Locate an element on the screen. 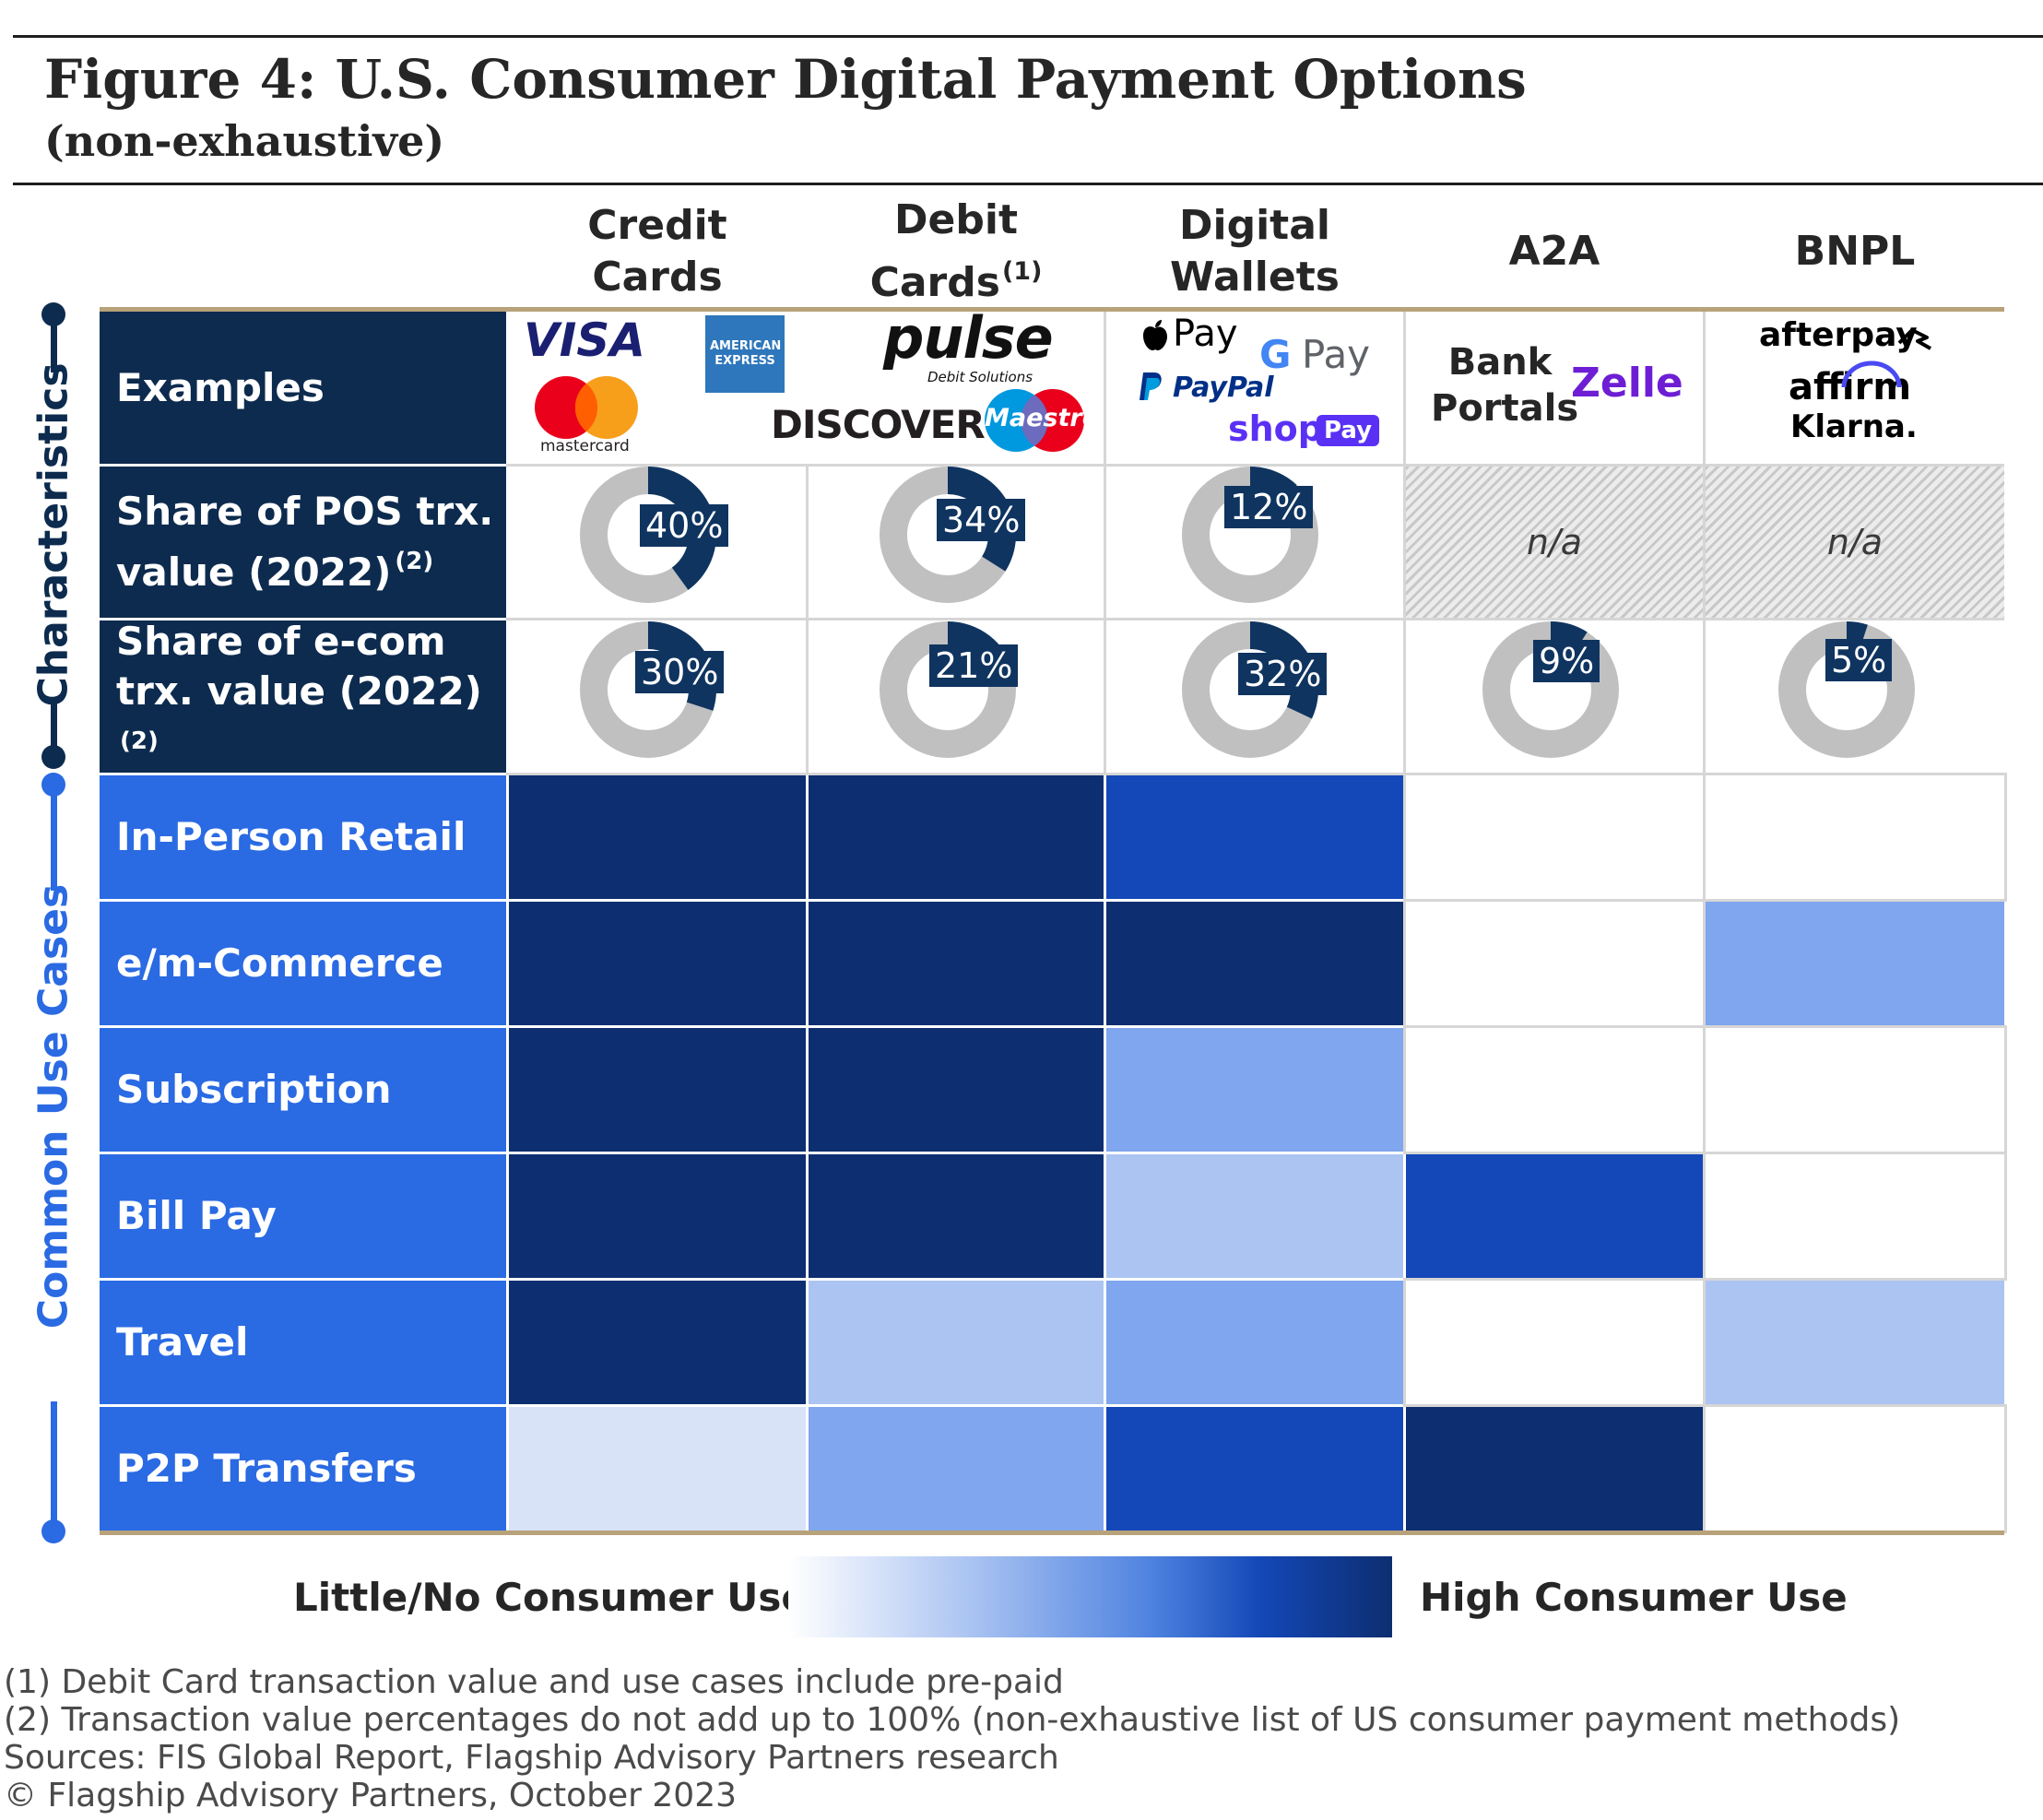 Image resolution: width=2043 pixels, height=1820 pixels. characteristics-bracket-bottom-dot is located at coordinates (53, 757).